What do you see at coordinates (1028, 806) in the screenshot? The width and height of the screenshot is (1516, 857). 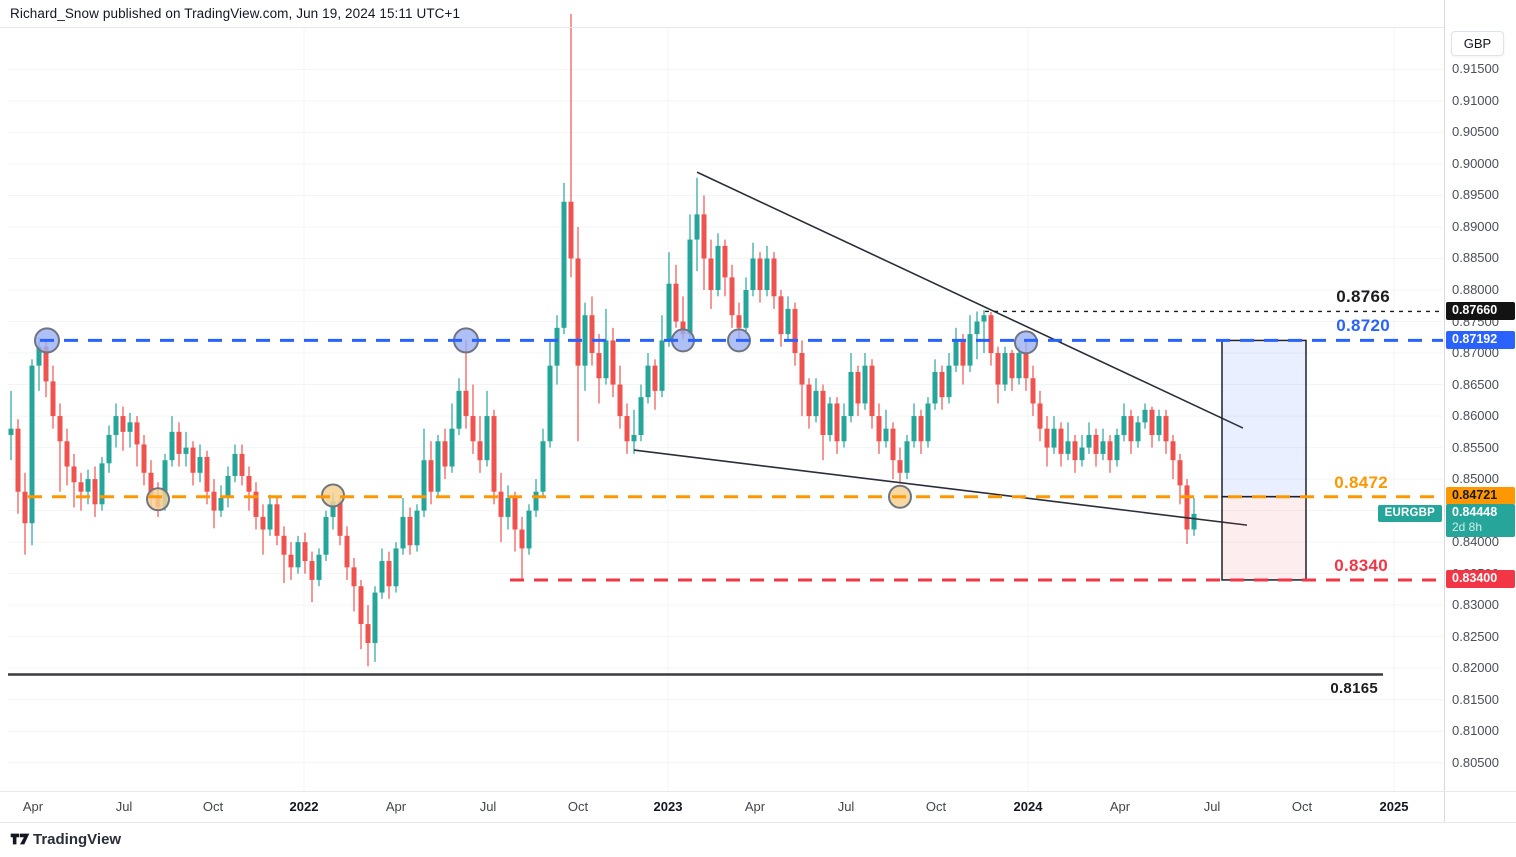 I see `time-tick-2024: 2024` at bounding box center [1028, 806].